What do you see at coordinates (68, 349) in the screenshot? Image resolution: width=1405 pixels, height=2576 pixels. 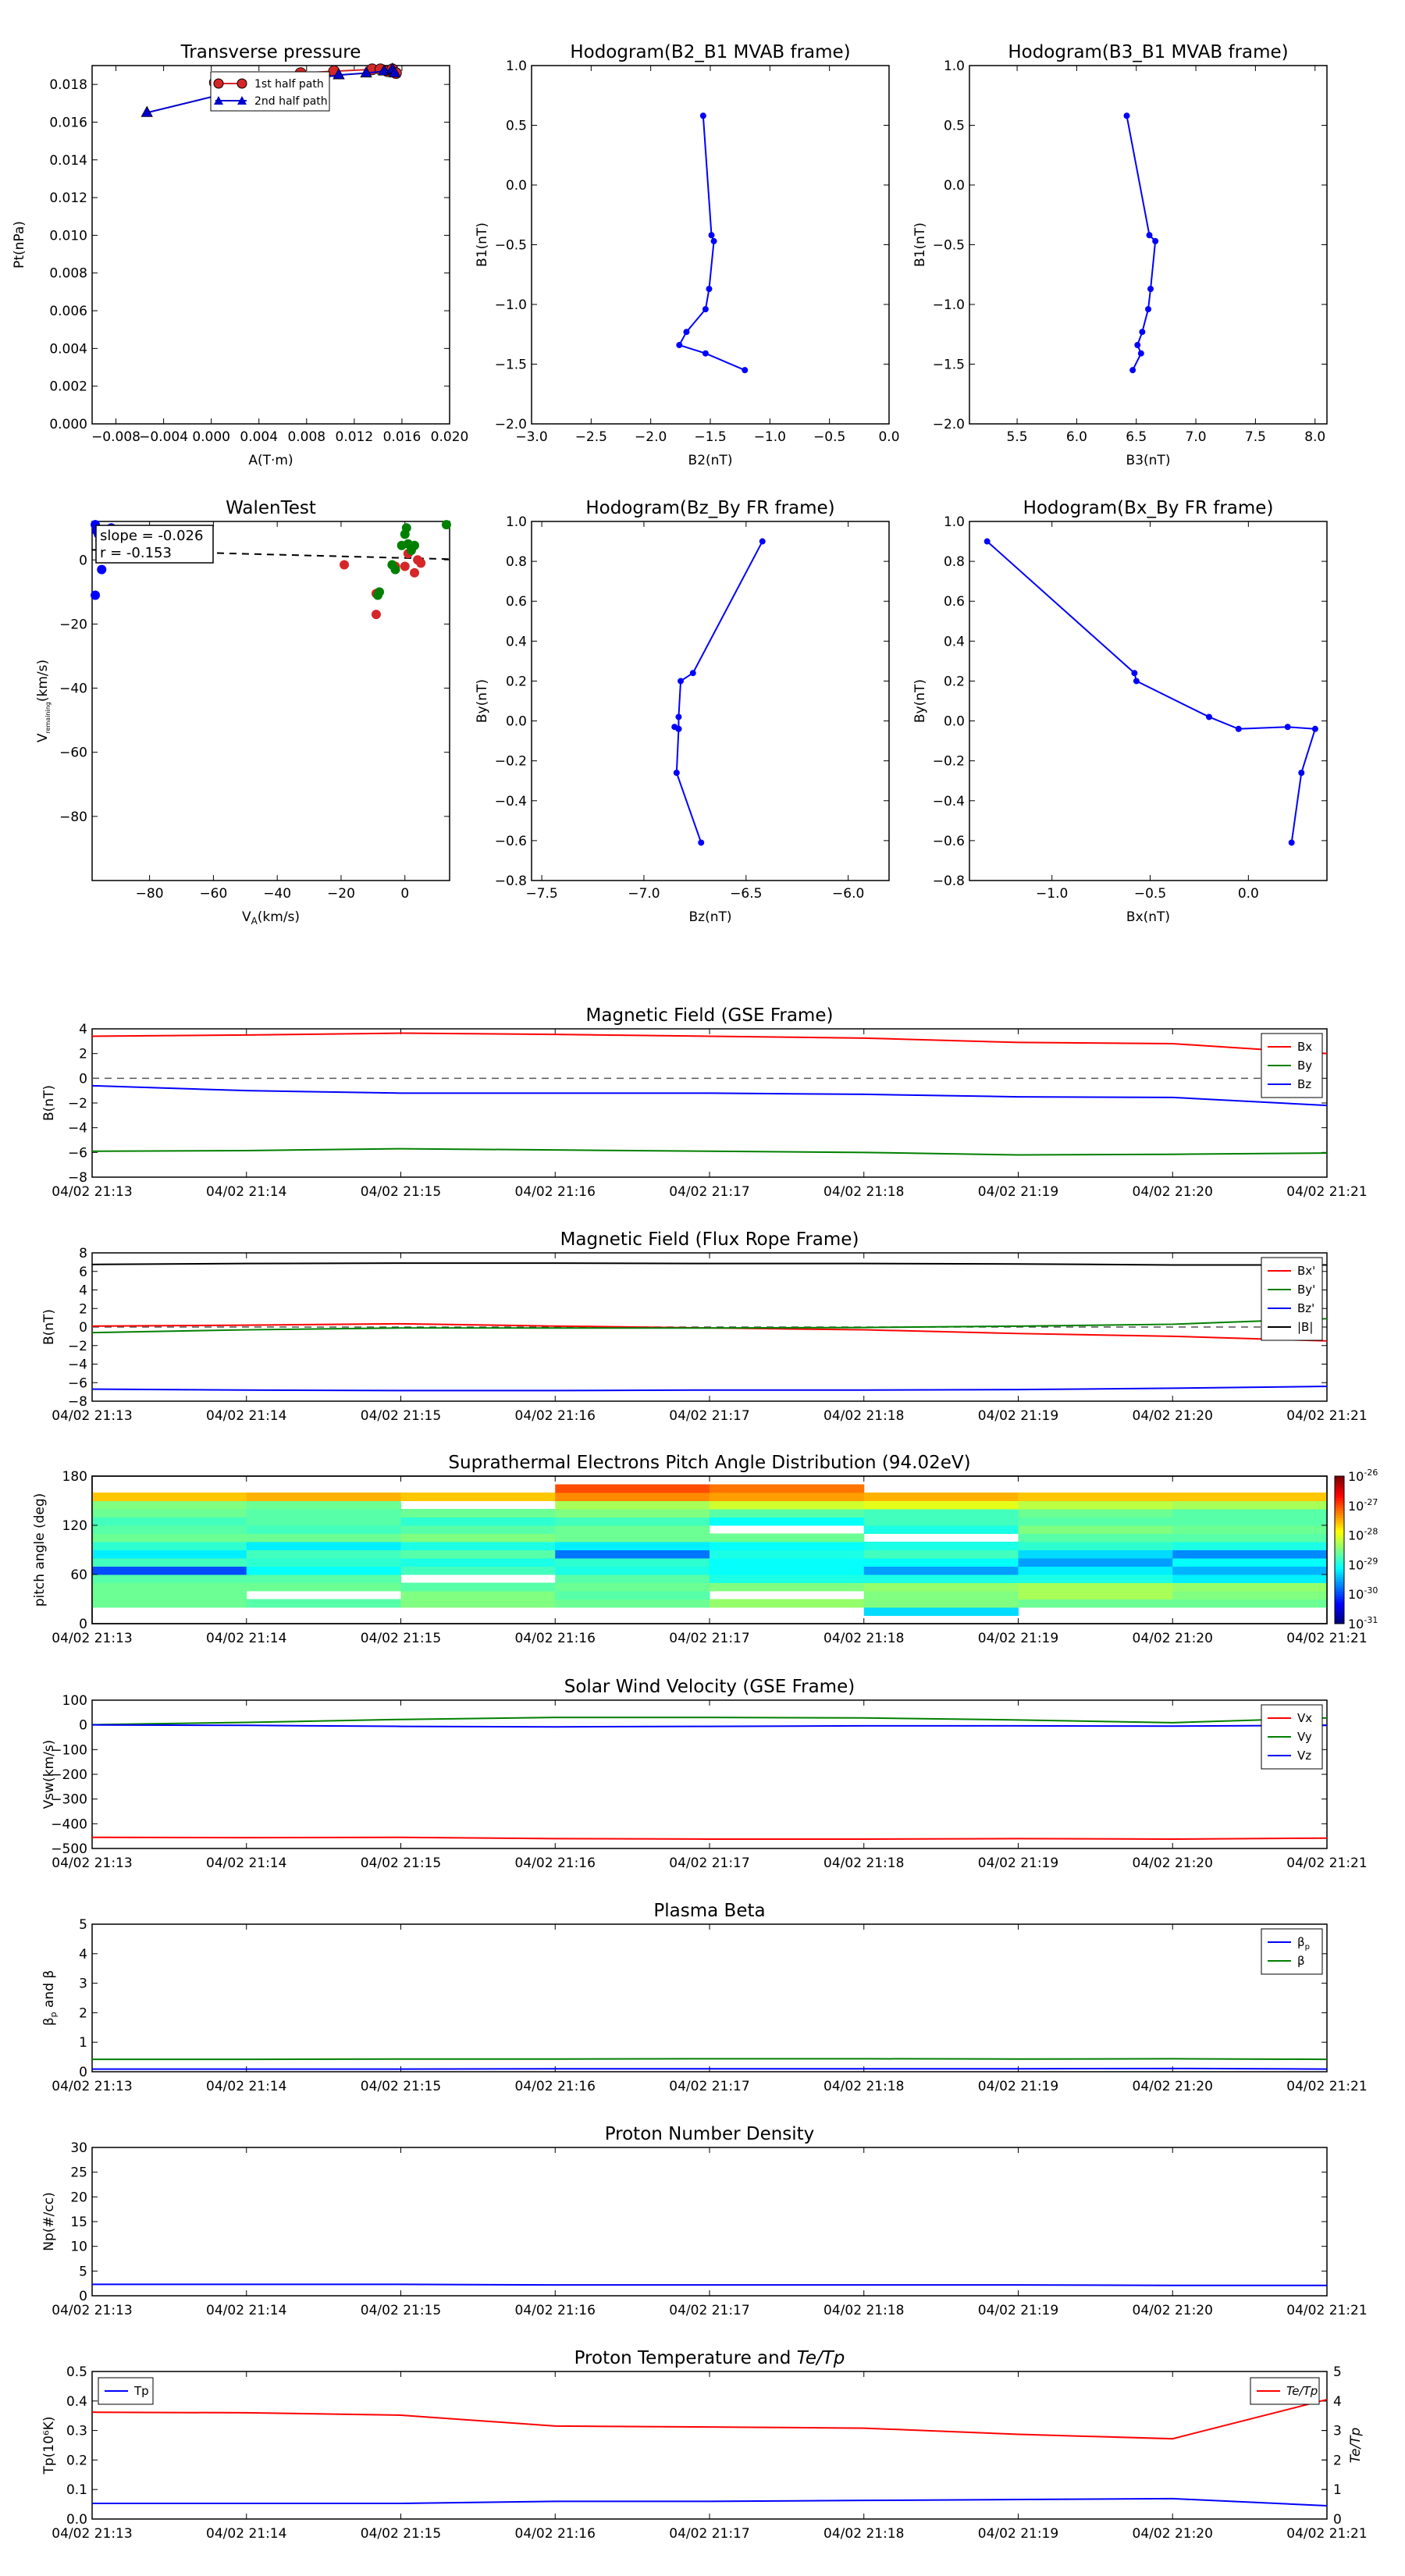 I see `y-tick-label: 0.004` at bounding box center [68, 349].